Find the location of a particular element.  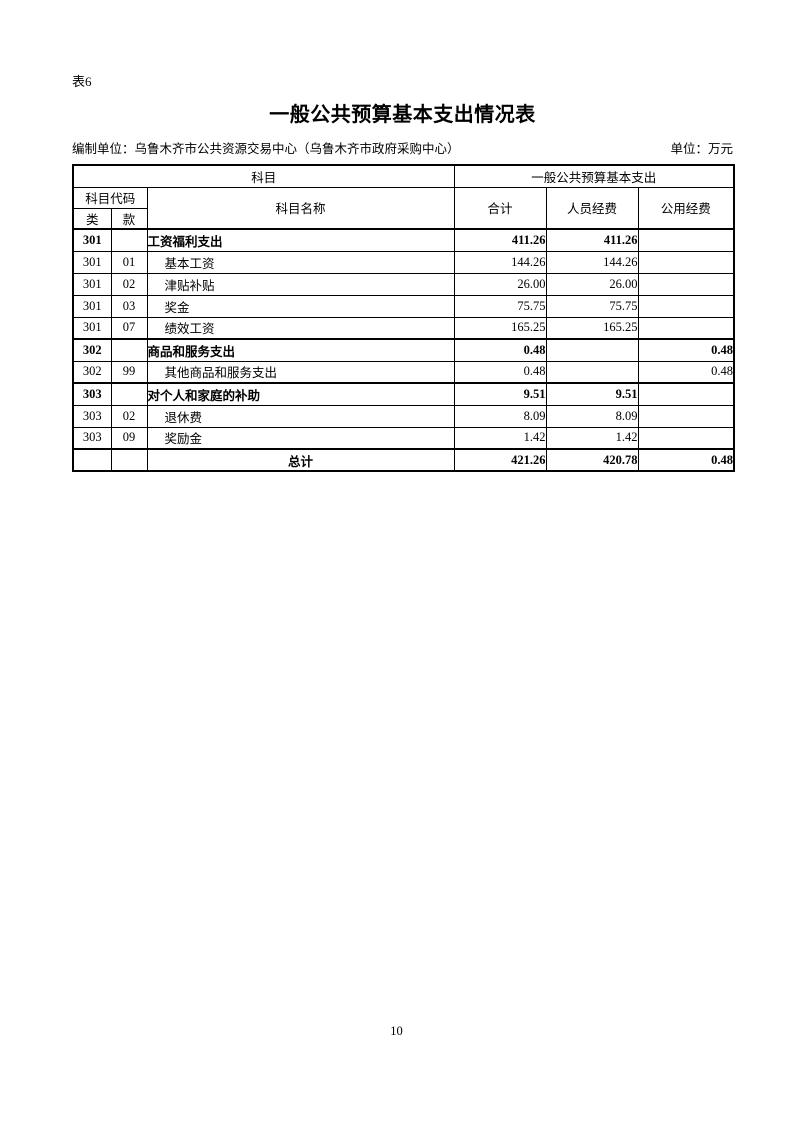

table-row: 302 商品和服务支出 0.48 0.48 is located at coordinates (403, 350).